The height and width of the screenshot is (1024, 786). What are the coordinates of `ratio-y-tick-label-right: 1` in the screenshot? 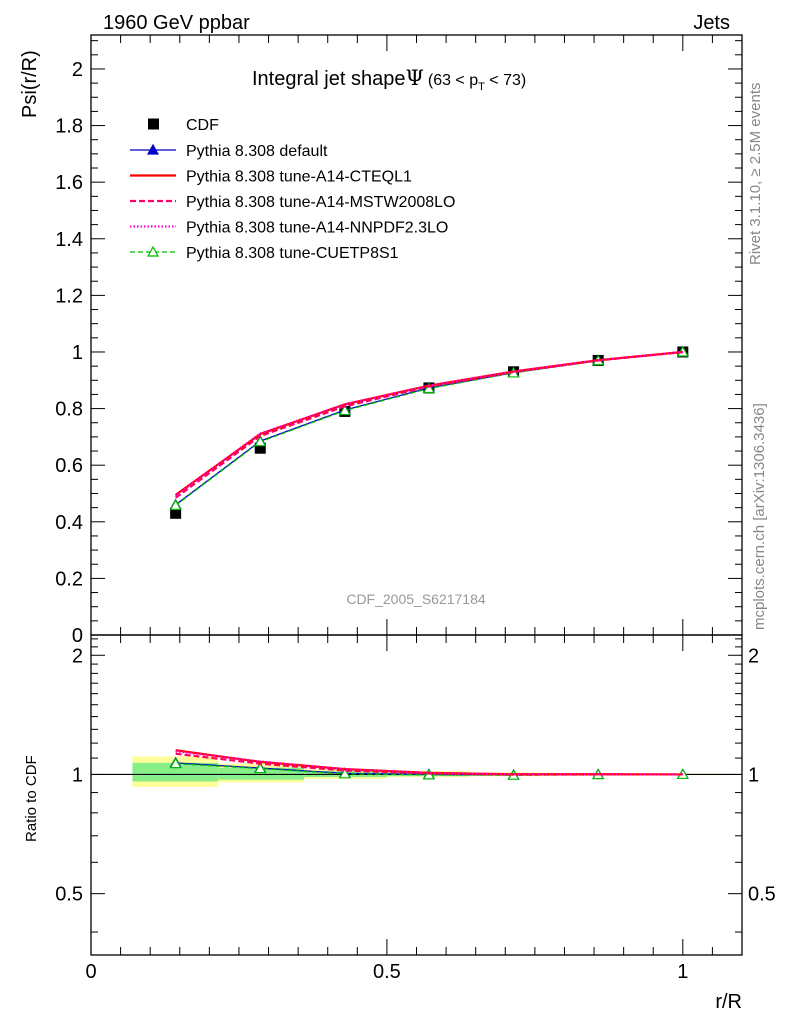 It's located at (753, 775).